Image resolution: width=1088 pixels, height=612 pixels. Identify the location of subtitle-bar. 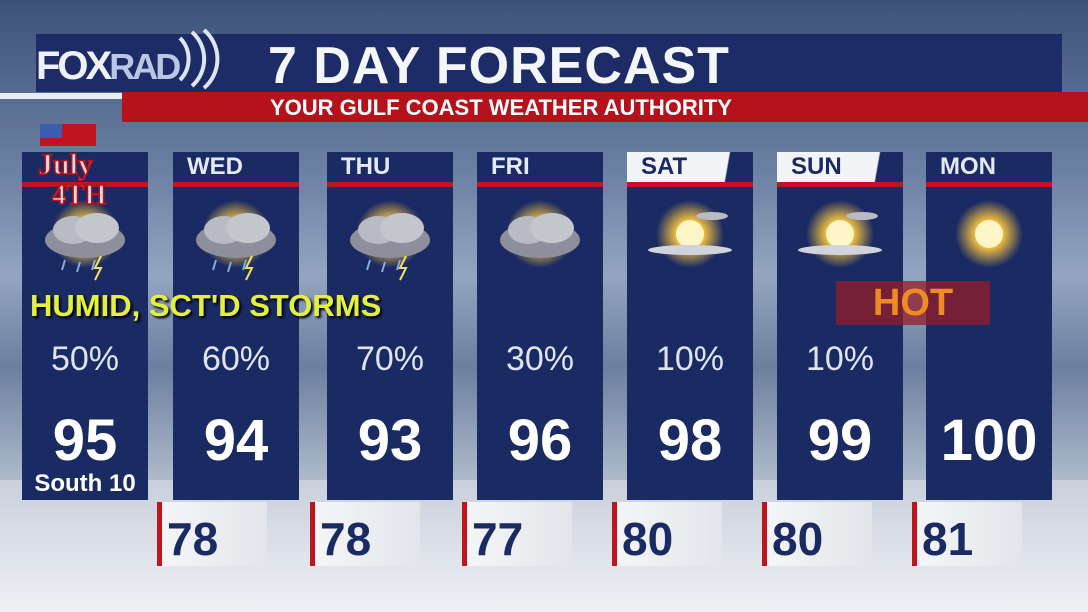
(605, 107).